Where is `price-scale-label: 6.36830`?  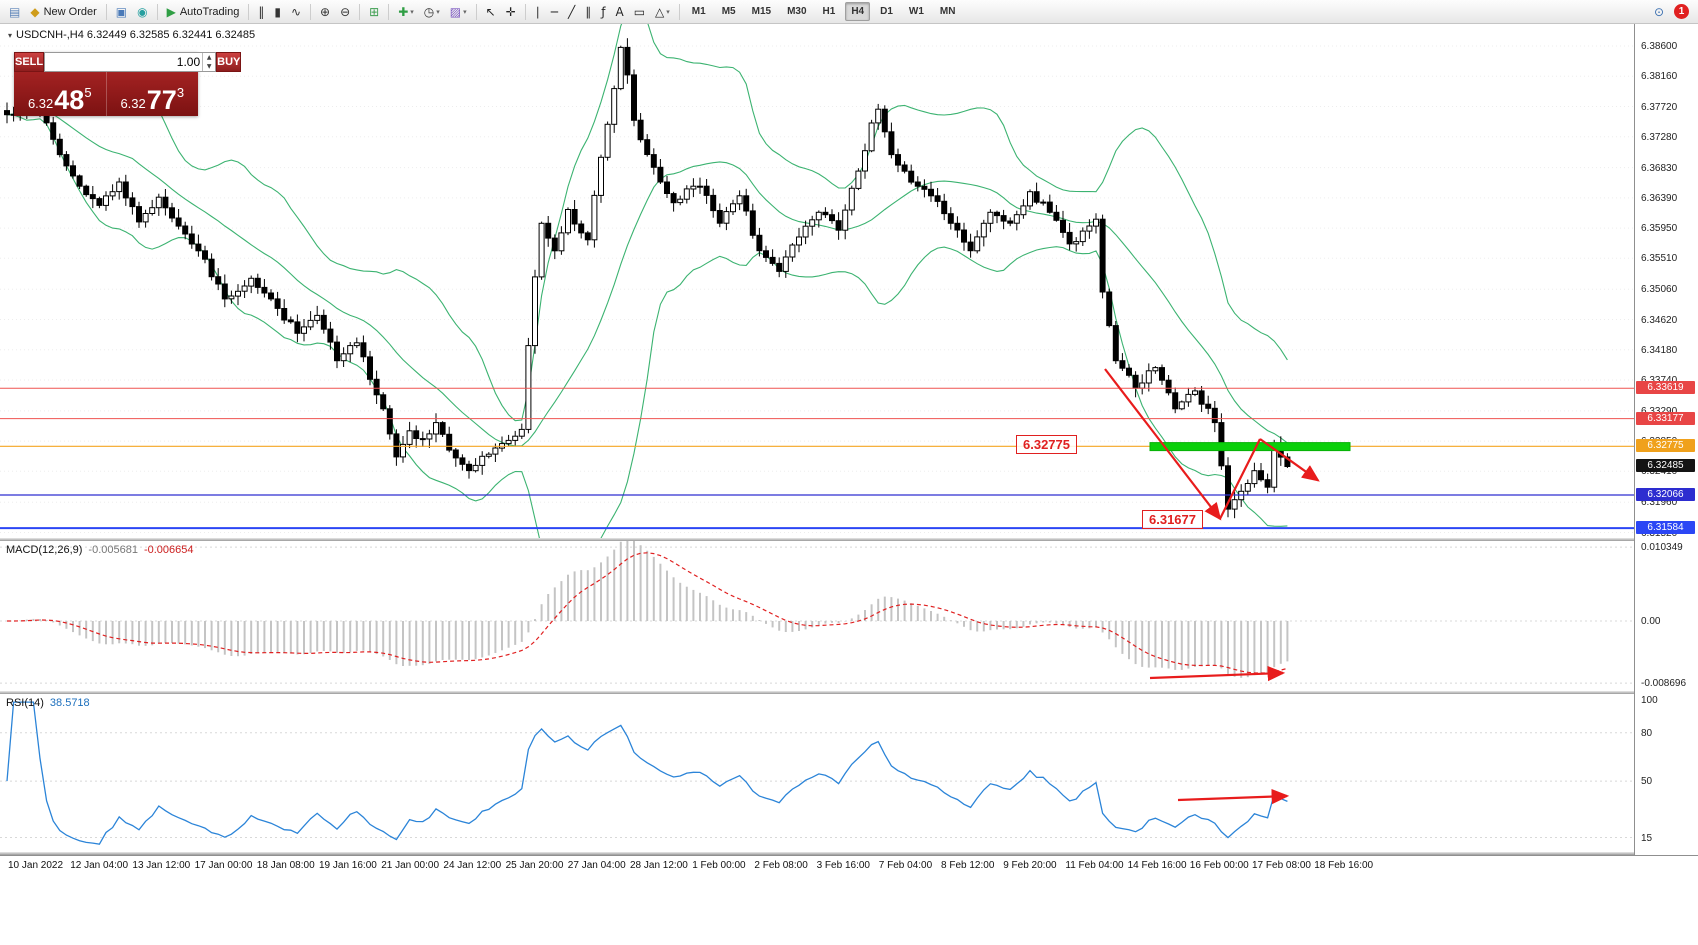
price-scale-label: 6.36830 is located at coordinates (1659, 168).